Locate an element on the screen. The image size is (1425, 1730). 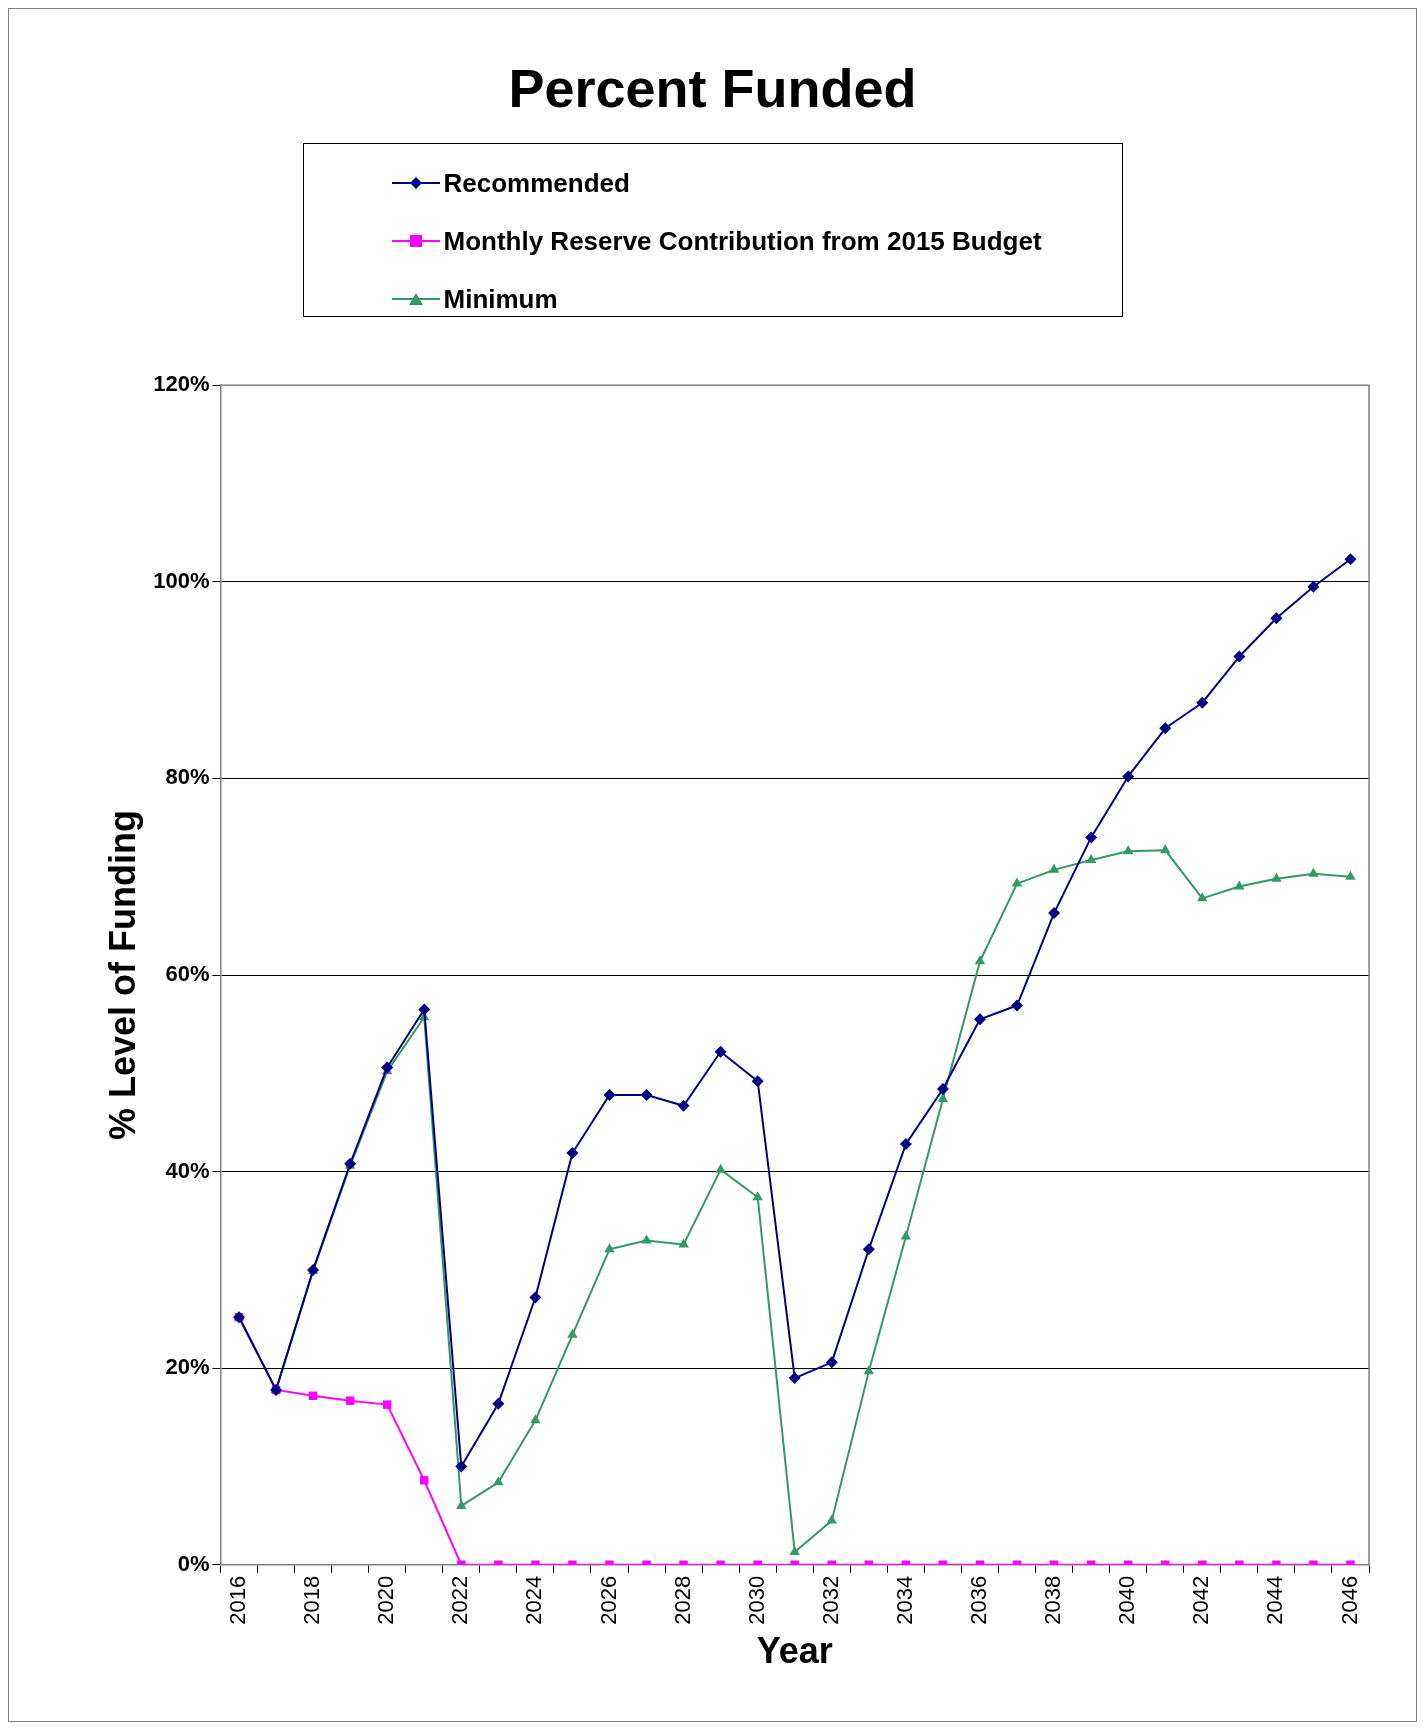
x-tick-label: 2036 is located at coordinates (979, 1600).